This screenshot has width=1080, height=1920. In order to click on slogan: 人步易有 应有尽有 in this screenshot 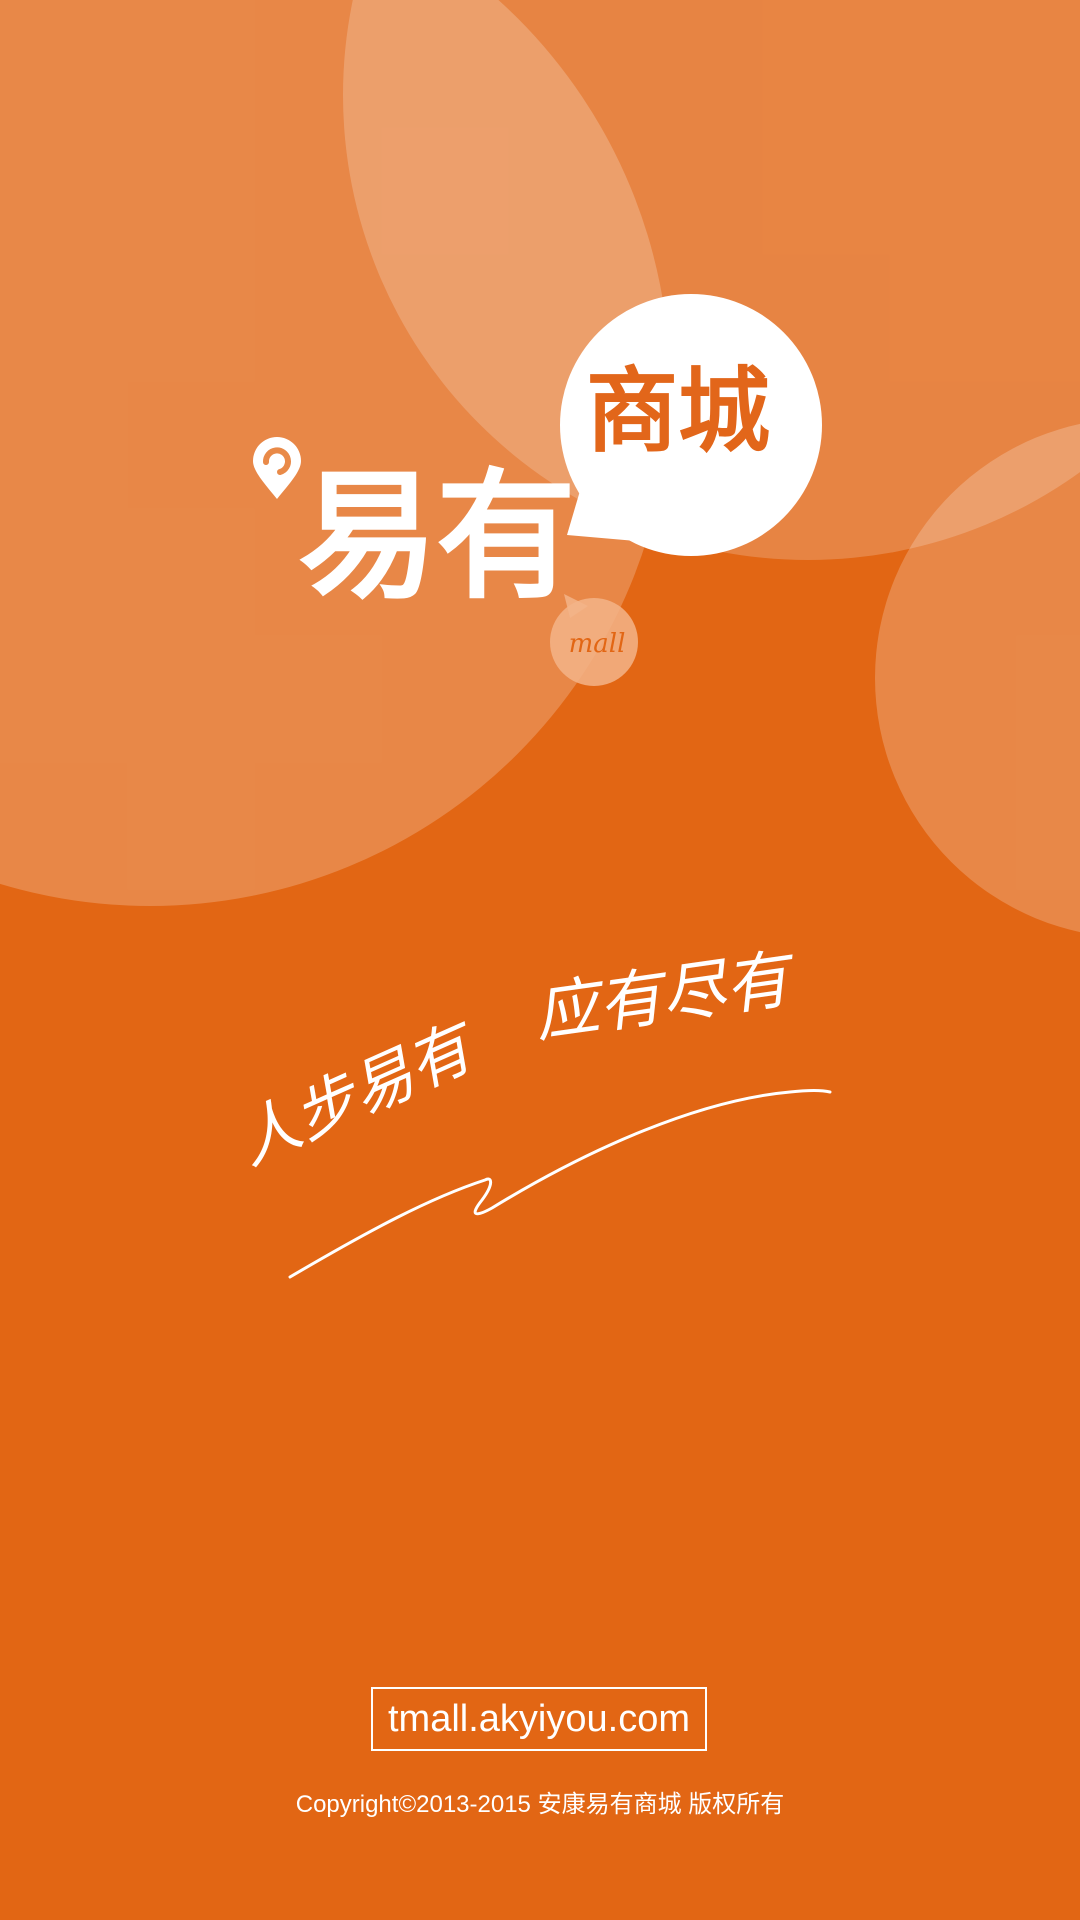, I will do `click(548, 1121)`.